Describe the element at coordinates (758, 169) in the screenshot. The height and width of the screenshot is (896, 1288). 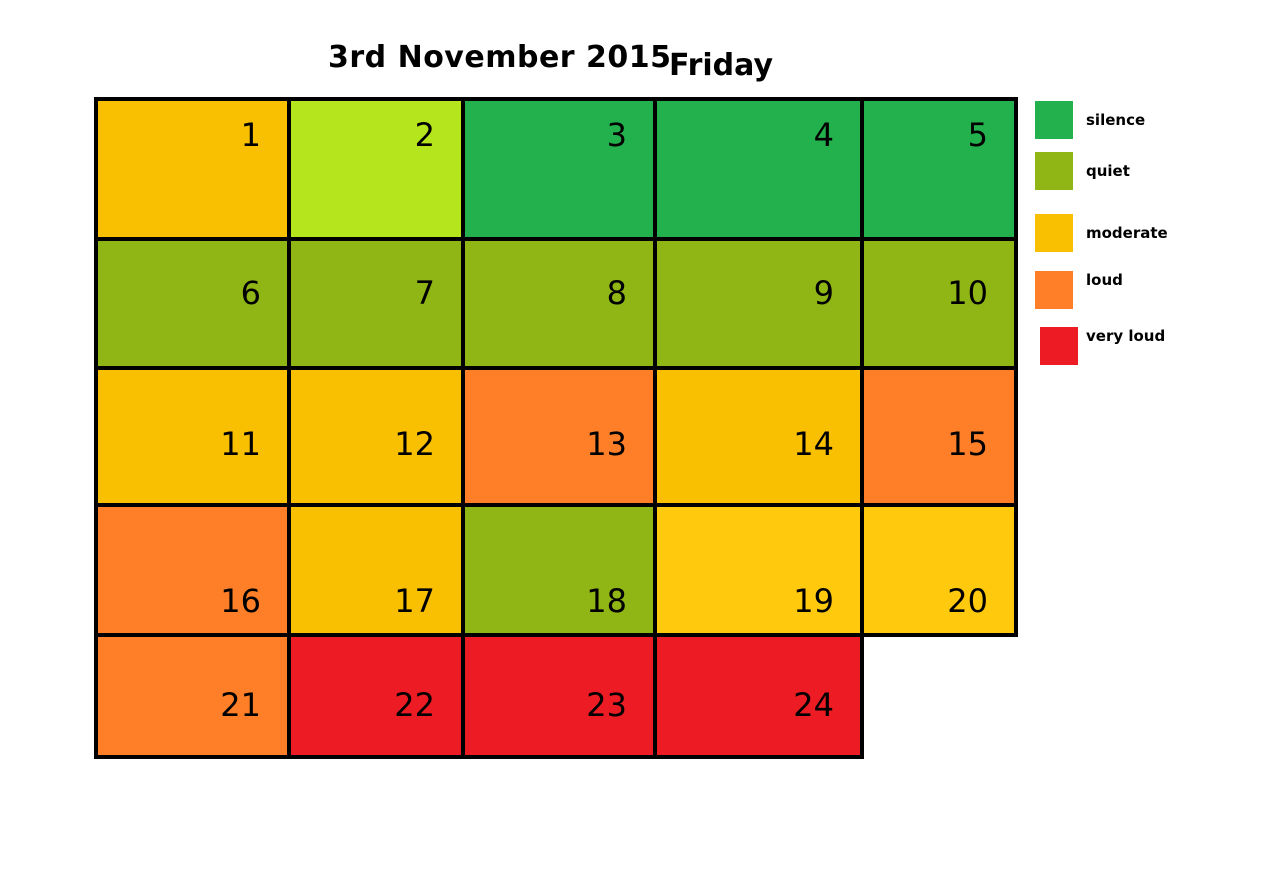
I see `day-cell: 4` at that location.